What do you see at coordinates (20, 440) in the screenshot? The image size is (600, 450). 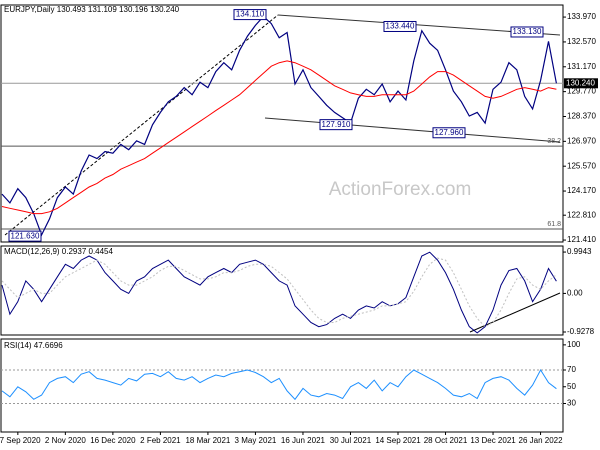 I see `x-tick-label: 17 Sep 2020` at bounding box center [20, 440].